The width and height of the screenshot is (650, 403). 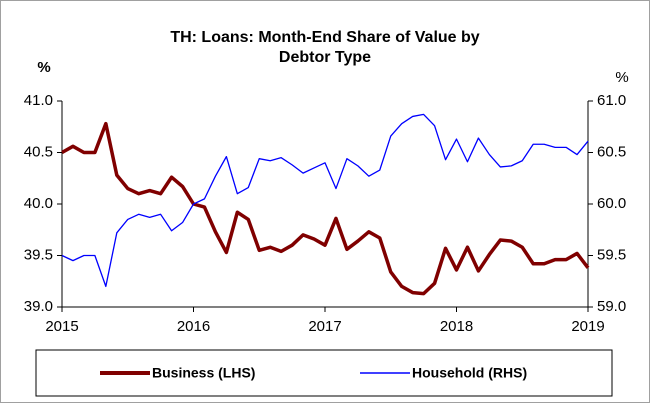 What do you see at coordinates (324, 37) in the screenshot?
I see `chart-title: TH: Loans: Month-End Share of Value by` at bounding box center [324, 37].